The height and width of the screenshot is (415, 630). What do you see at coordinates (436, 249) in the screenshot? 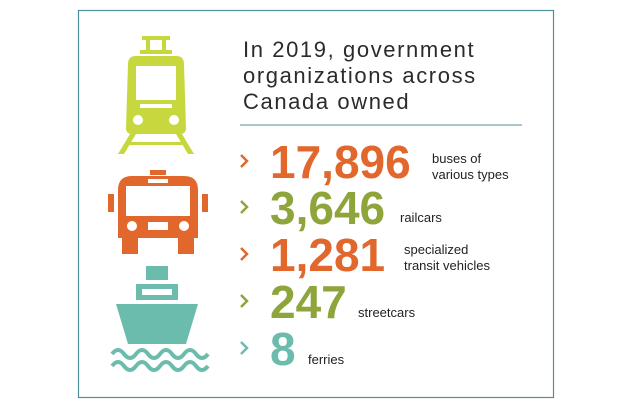
I see `count-label: specialized` at bounding box center [436, 249].